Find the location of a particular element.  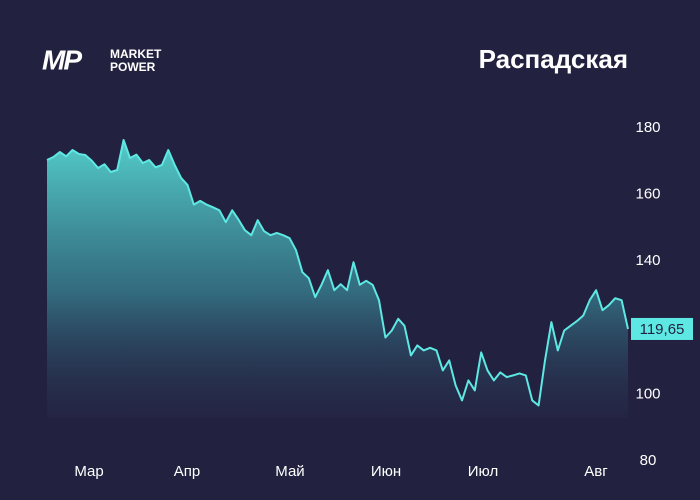

x-tick-label: Мар is located at coordinates (88, 471).